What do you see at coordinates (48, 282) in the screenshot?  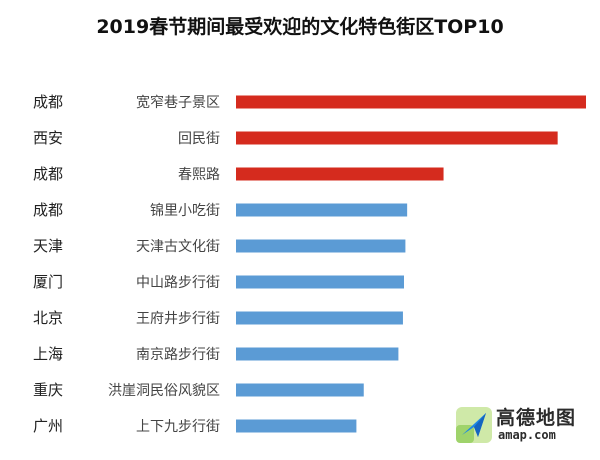 I see `city-label: 厦门` at bounding box center [48, 282].